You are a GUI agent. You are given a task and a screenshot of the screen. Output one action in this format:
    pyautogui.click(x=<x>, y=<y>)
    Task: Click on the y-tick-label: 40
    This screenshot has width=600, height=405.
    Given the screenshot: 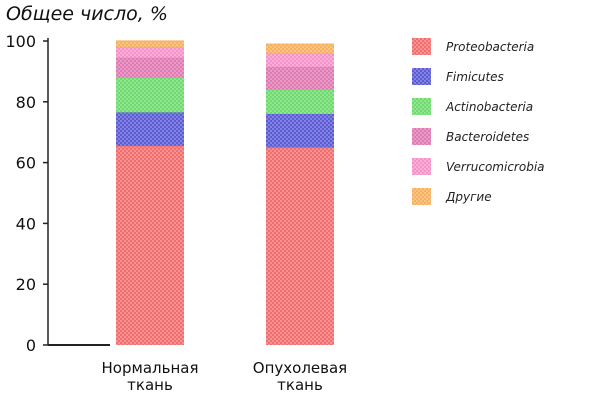 What is the action you would take?
    pyautogui.click(x=26, y=223)
    